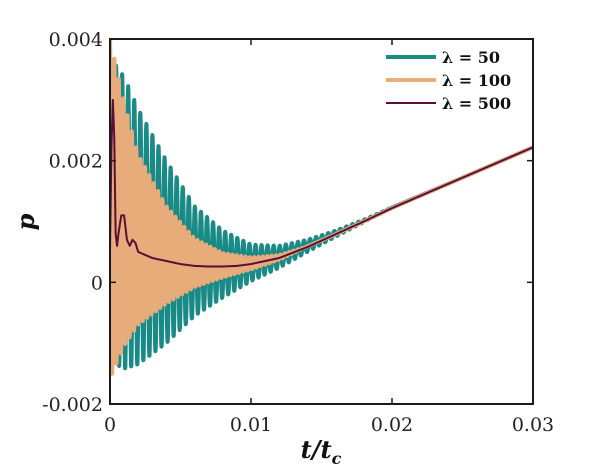  What do you see at coordinates (392, 425) in the screenshot?
I see `x-tick-label: 0.02` at bounding box center [392, 425].